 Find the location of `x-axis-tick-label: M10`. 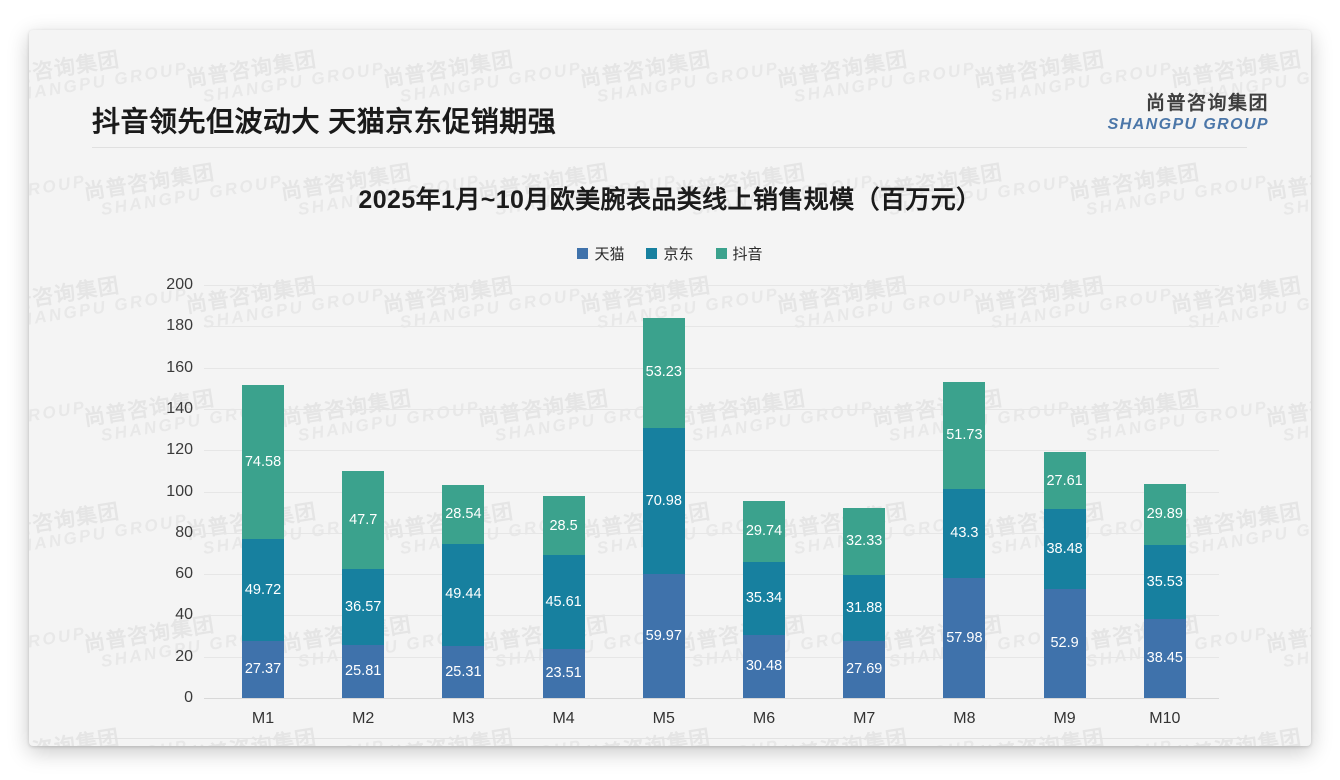

x-axis-tick-label: M10 is located at coordinates (1165, 718).